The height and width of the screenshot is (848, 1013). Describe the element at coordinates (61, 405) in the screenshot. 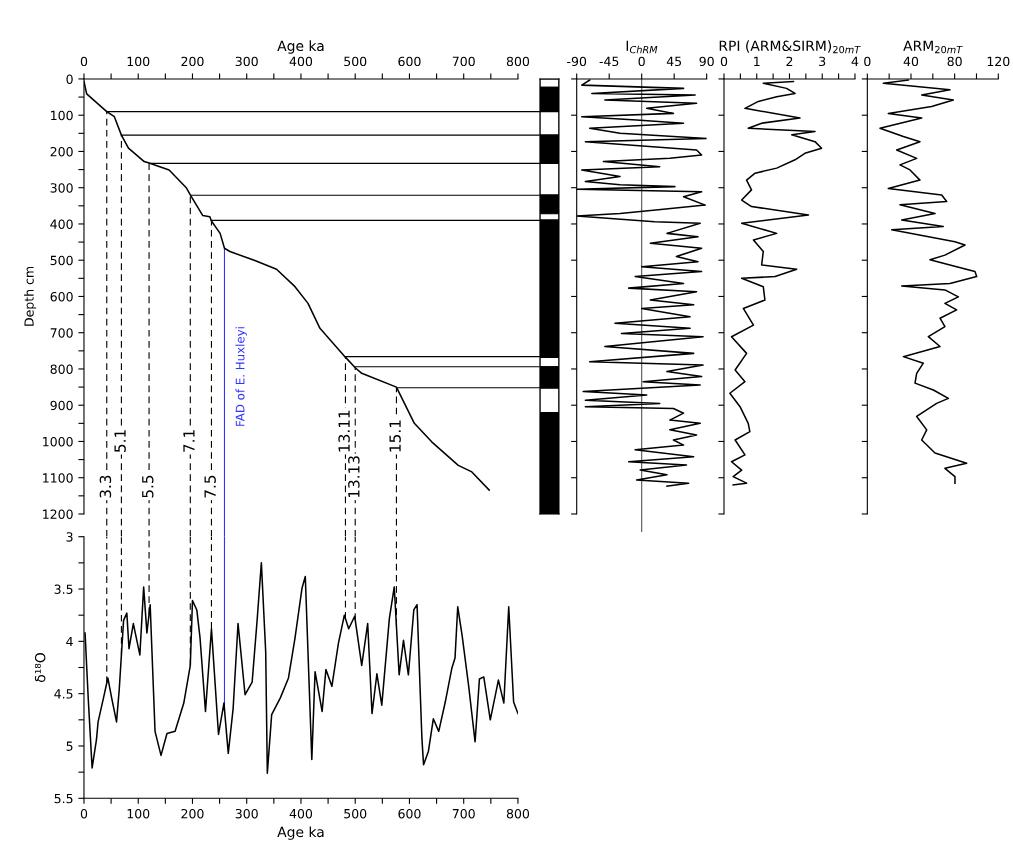

I see `y-tick-label: 900` at that location.